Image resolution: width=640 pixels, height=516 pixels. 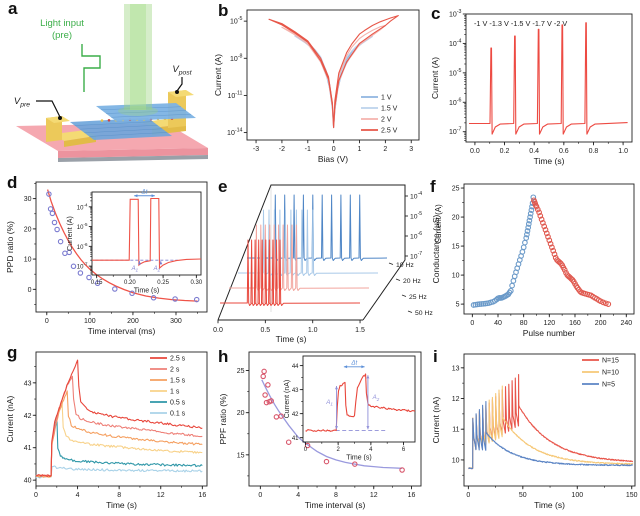 What do you see at coordinates (329, 403) in the screenshot?
I see `svg-text: A1` at bounding box center [329, 403].